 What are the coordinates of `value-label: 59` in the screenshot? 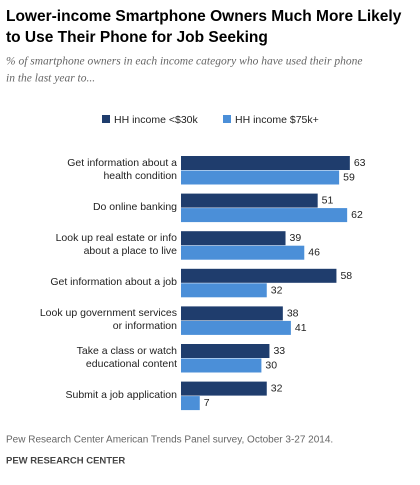 It's located at (349, 178).